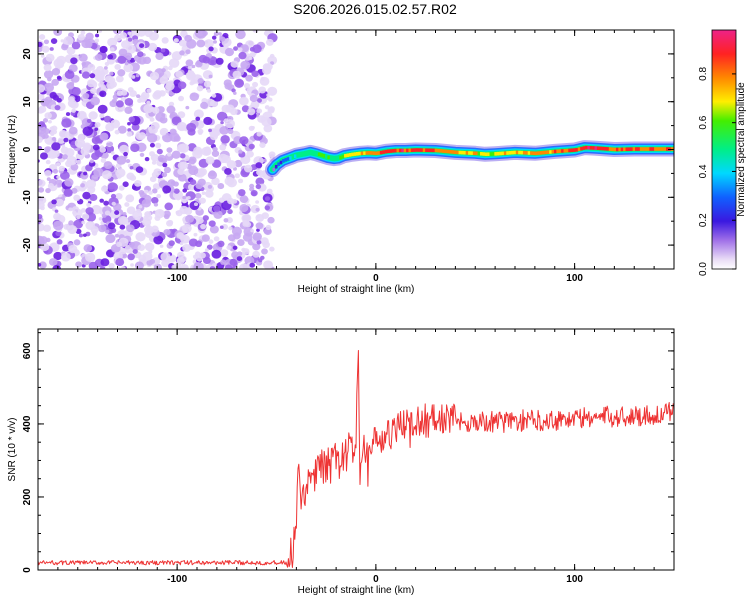  What do you see at coordinates (12, 149) in the screenshot?
I see `y-axis-label: Frequency (Hz)` at bounding box center [12, 149].